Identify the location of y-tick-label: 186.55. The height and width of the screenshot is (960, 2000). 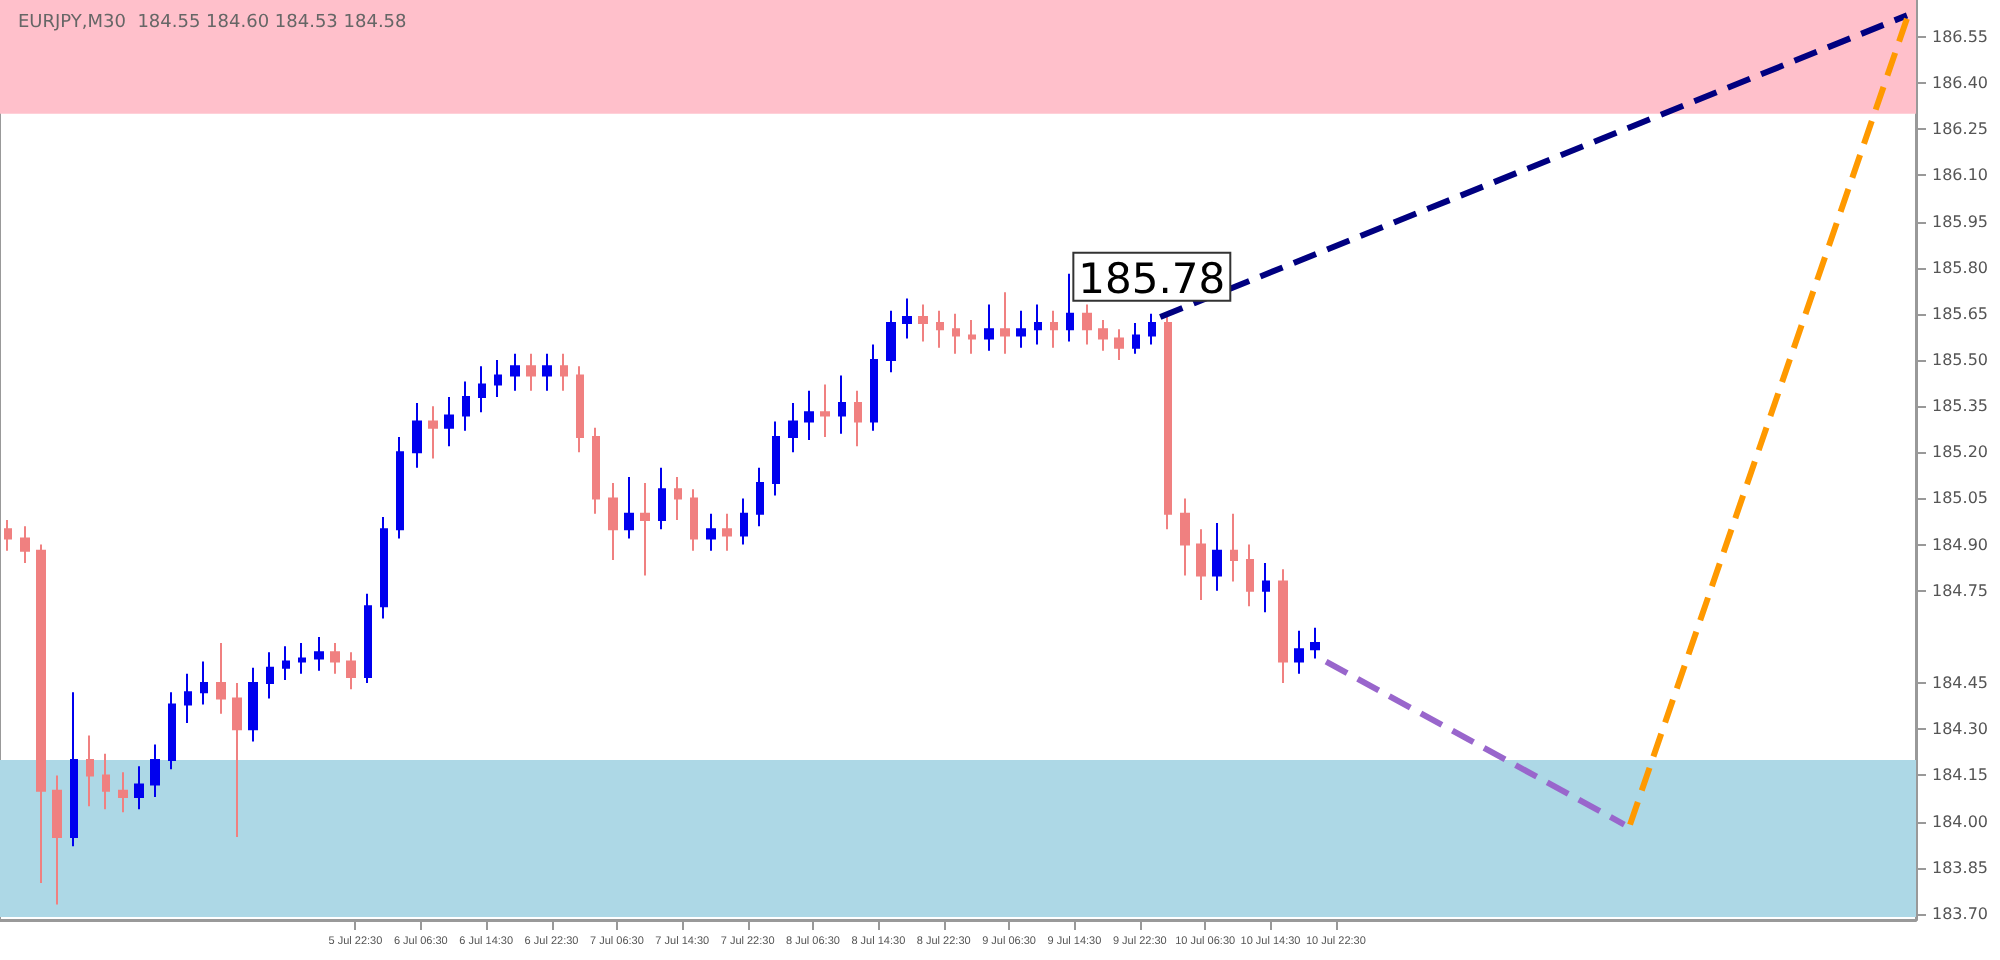
(1960, 36).